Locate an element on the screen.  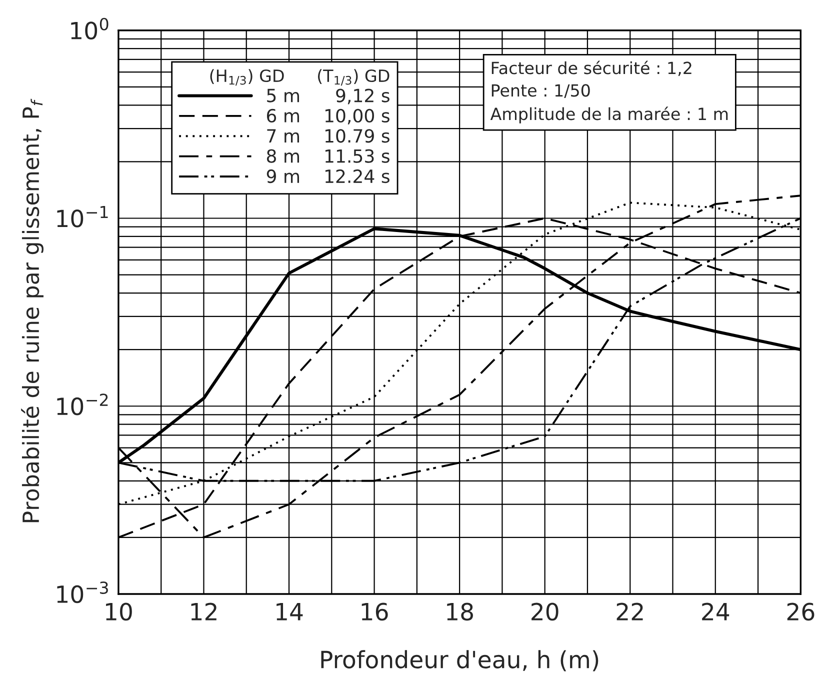
y-axis-title: Probabilité de ruine par glissement, P$_{f}$ is located at coordinates (32, 310).